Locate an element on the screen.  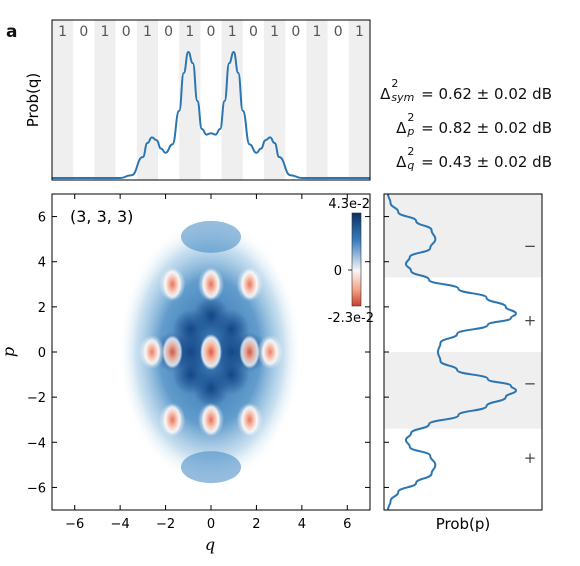
x-tick-label: 2 is located at coordinates (256, 524).